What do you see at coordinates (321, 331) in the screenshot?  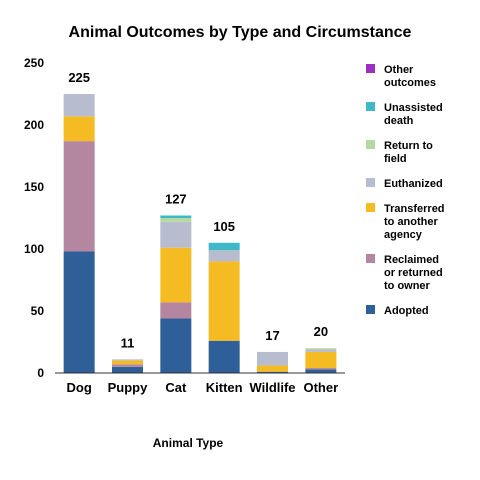 I see `total-label: 20` at bounding box center [321, 331].